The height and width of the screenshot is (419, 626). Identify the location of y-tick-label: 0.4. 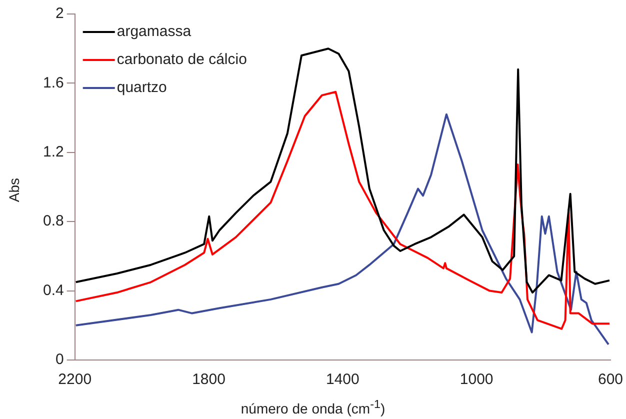
(53, 290).